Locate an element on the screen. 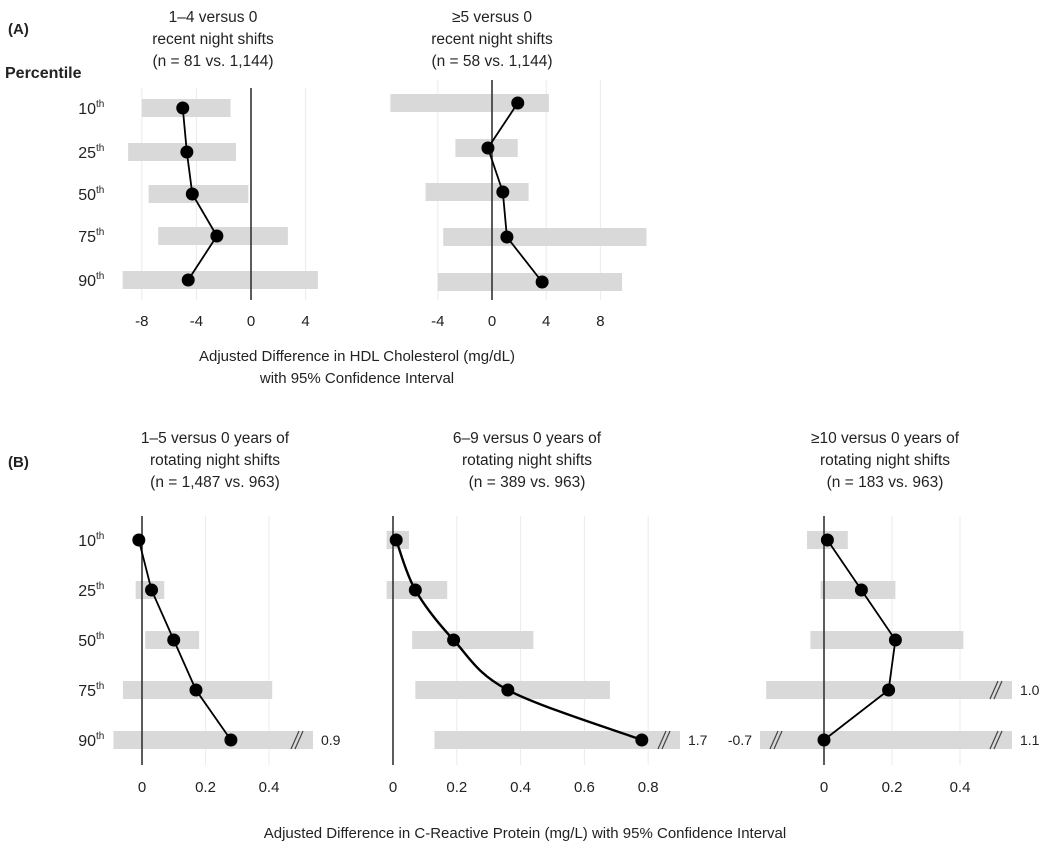  panel-title-line: 1–5 versus 0 years of is located at coordinates (215, 438).